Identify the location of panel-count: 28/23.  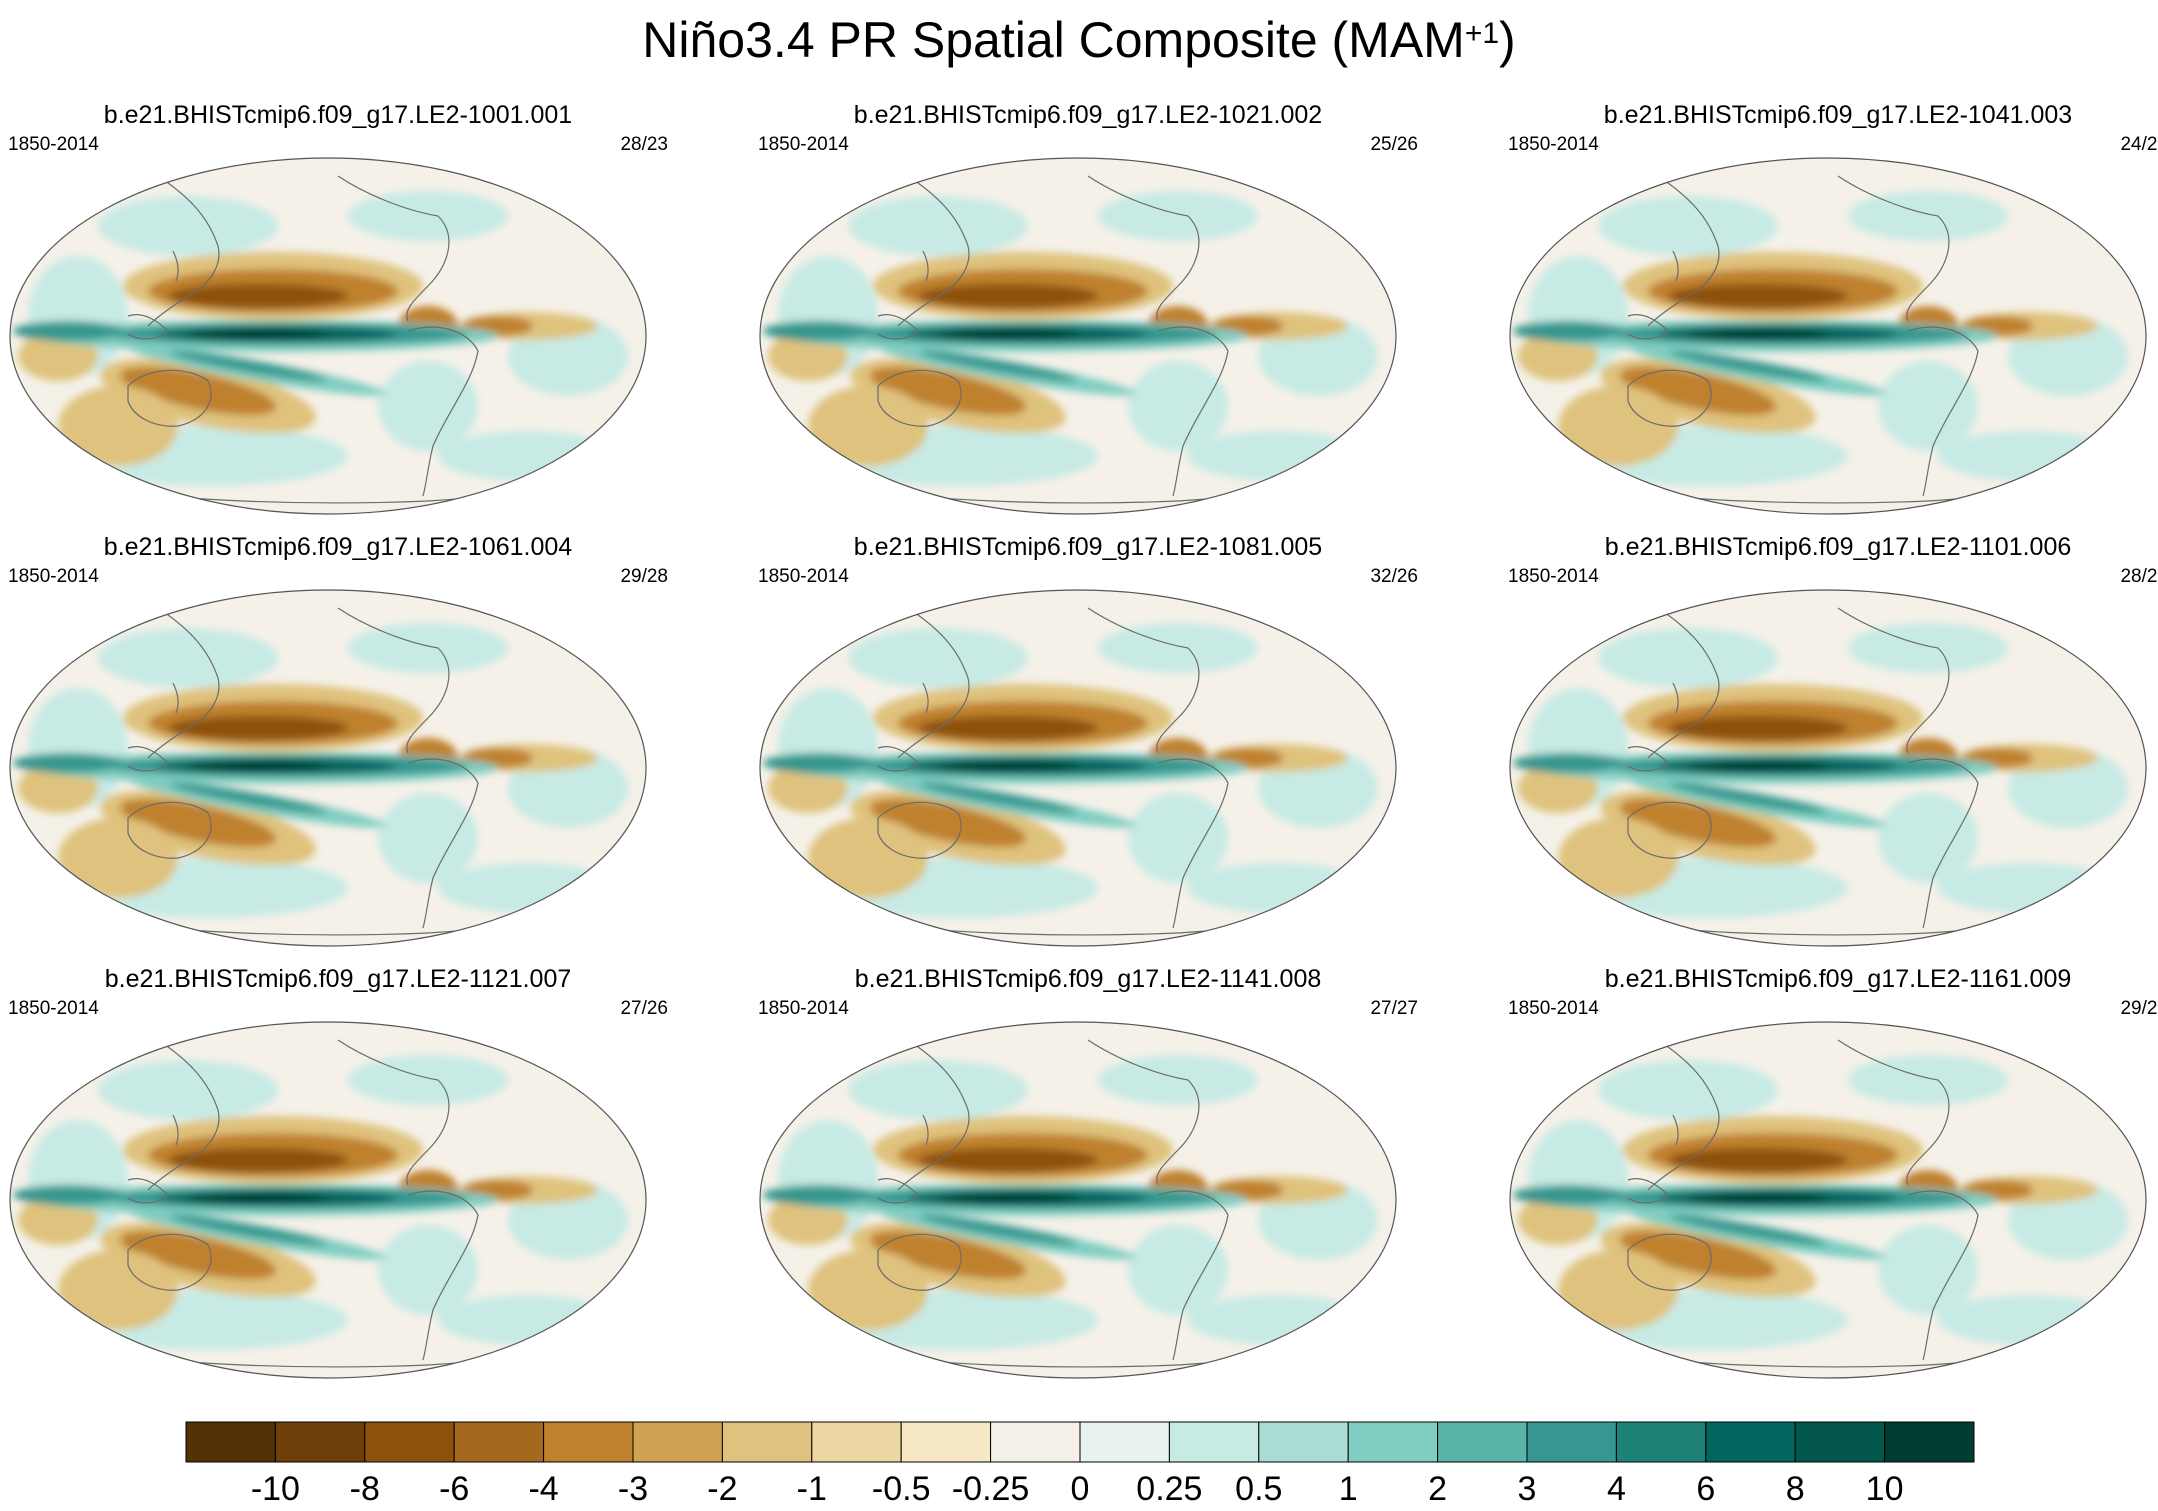
(644, 144).